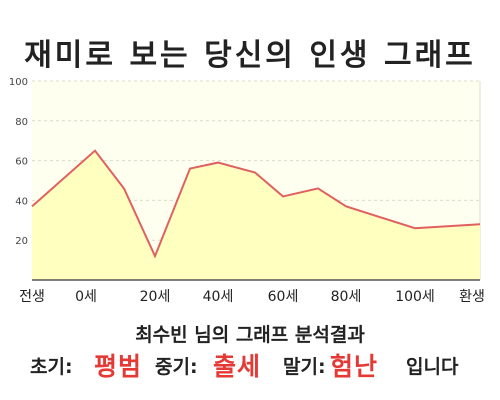  I want to click on y-tick-label: 60, so click(21, 162).